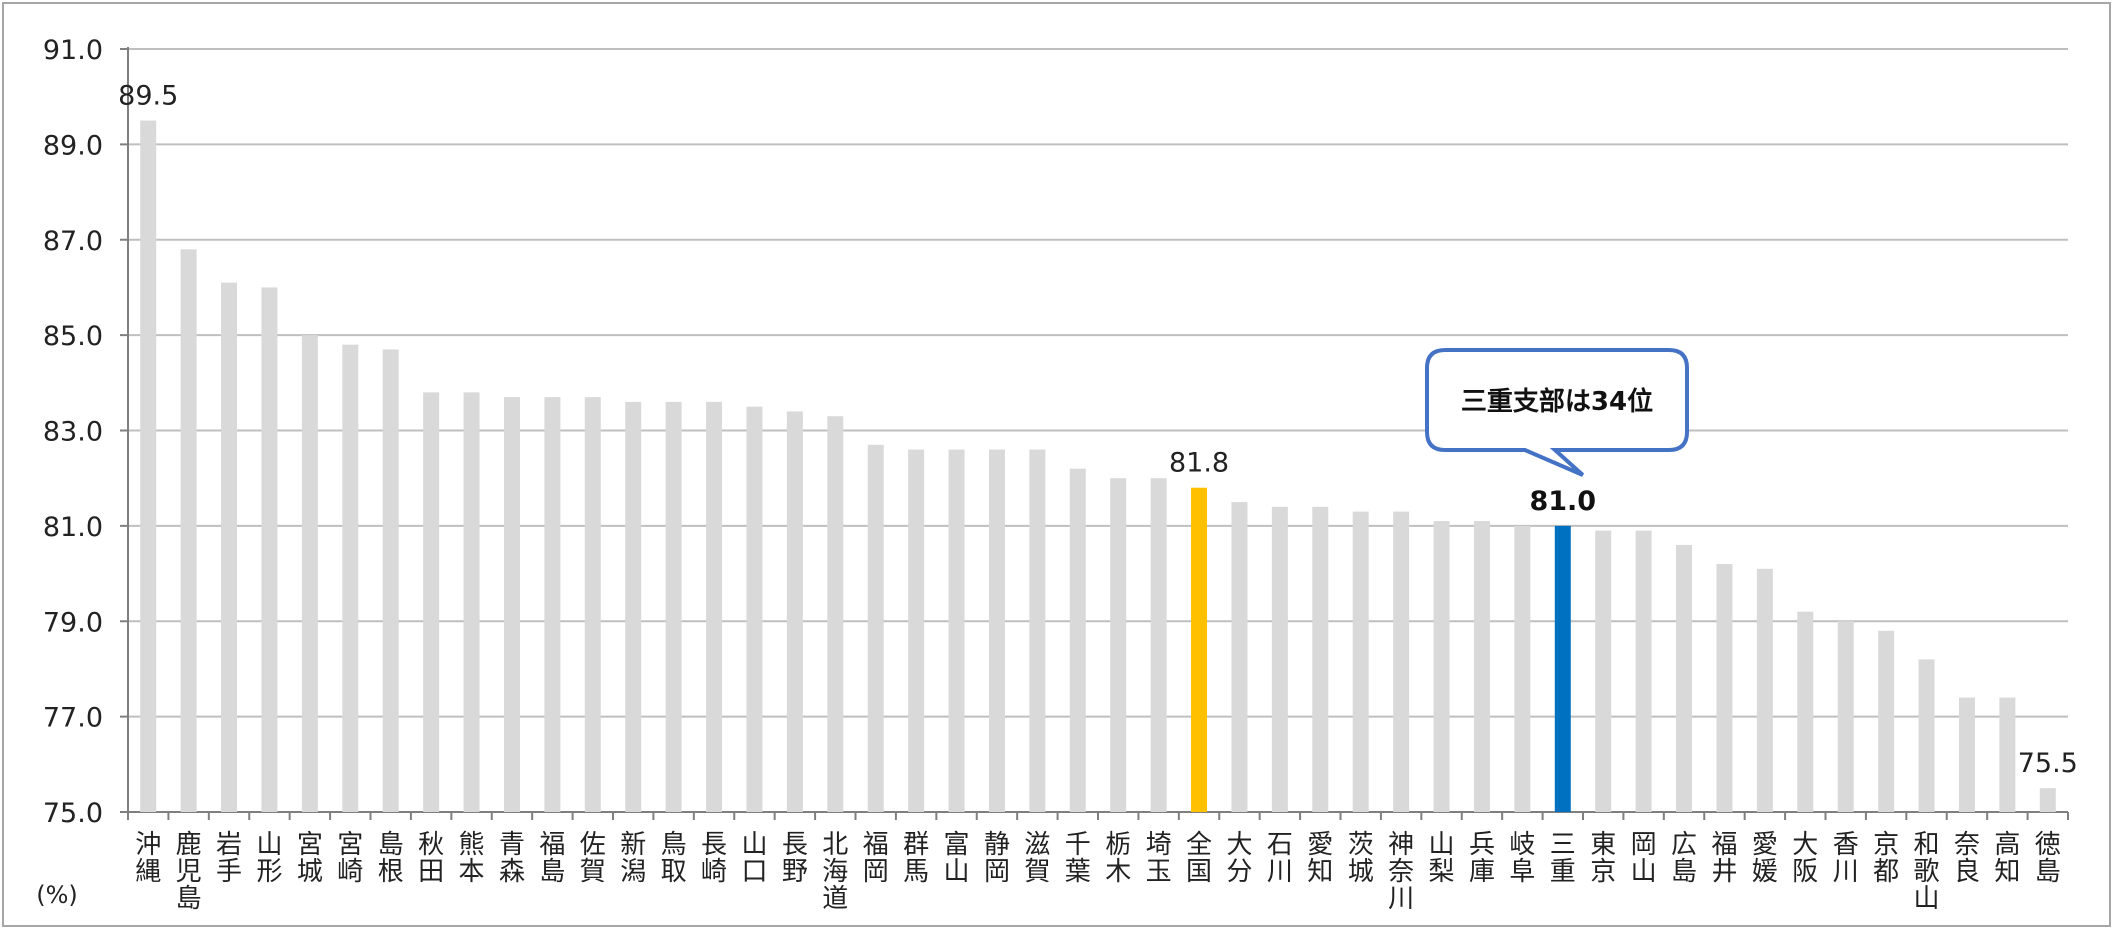 Image resolution: width=2117 pixels, height=931 pixels. What do you see at coordinates (876, 858) in the screenshot?
I see `x-tick-label: 福岡` at bounding box center [876, 858].